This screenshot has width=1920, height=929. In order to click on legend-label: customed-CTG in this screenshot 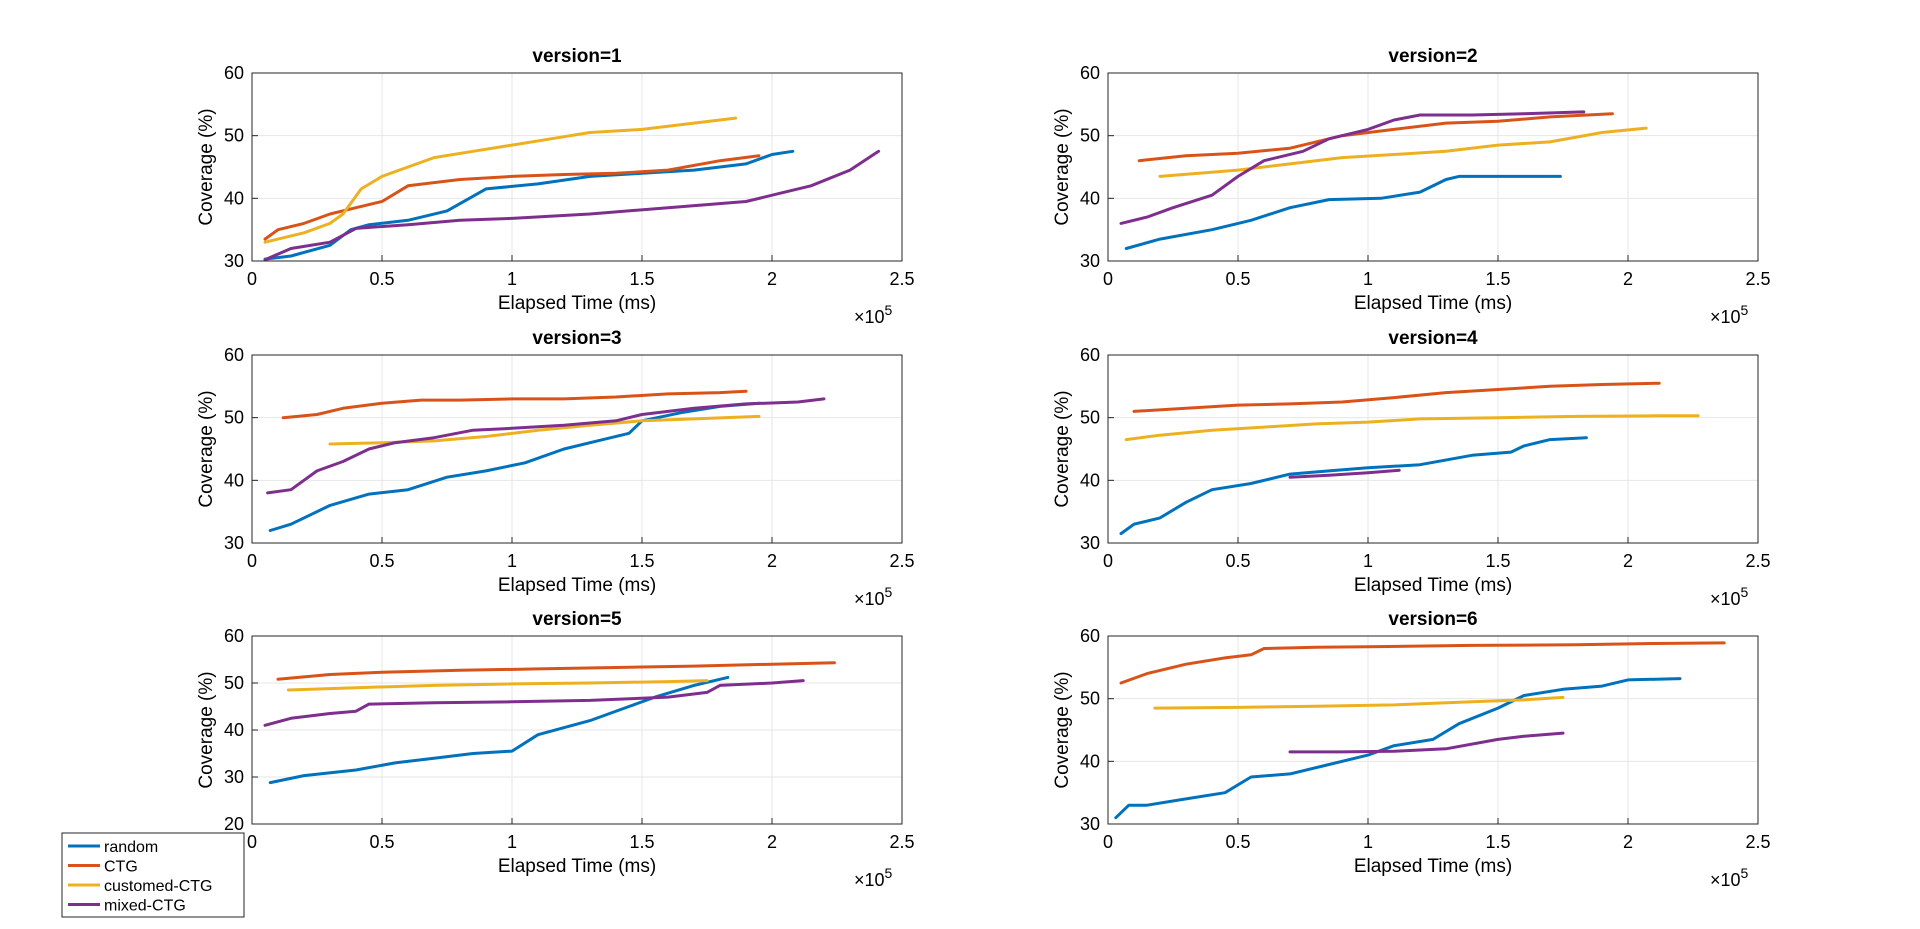, I will do `click(158, 886)`.